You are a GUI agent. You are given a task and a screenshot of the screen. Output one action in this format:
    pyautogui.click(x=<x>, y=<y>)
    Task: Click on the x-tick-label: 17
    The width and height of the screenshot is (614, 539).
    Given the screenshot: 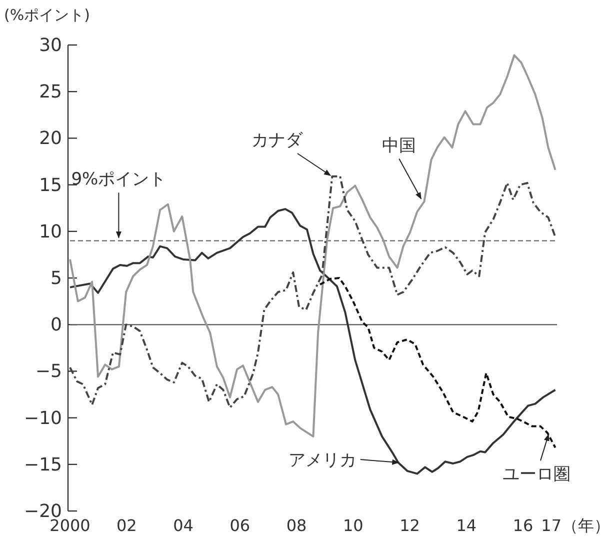 What is the action you would take?
    pyautogui.click(x=551, y=525)
    